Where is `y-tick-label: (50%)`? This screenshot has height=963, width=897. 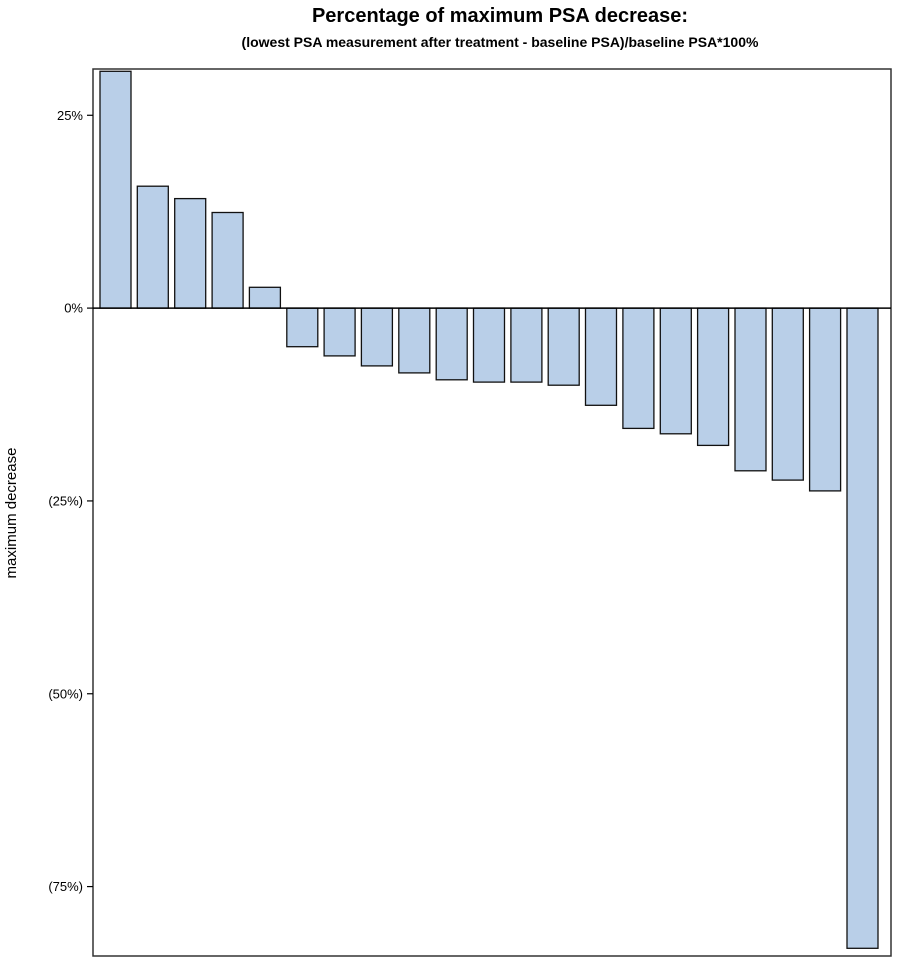 y-tick-label: (50%) is located at coordinates (65, 693).